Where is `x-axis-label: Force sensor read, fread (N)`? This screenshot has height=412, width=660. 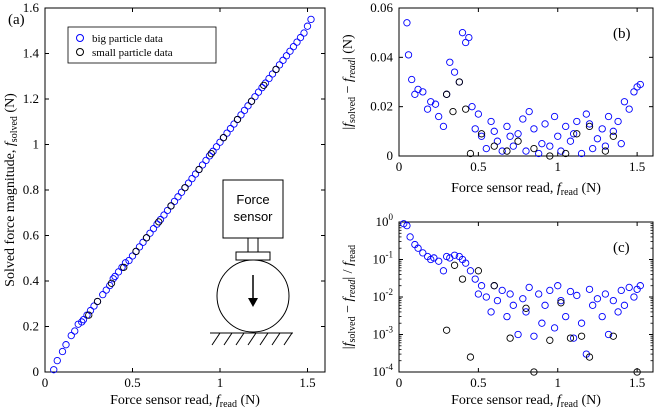 x-axis-label: Force sensor read, fread (N) is located at coordinates (185, 401).